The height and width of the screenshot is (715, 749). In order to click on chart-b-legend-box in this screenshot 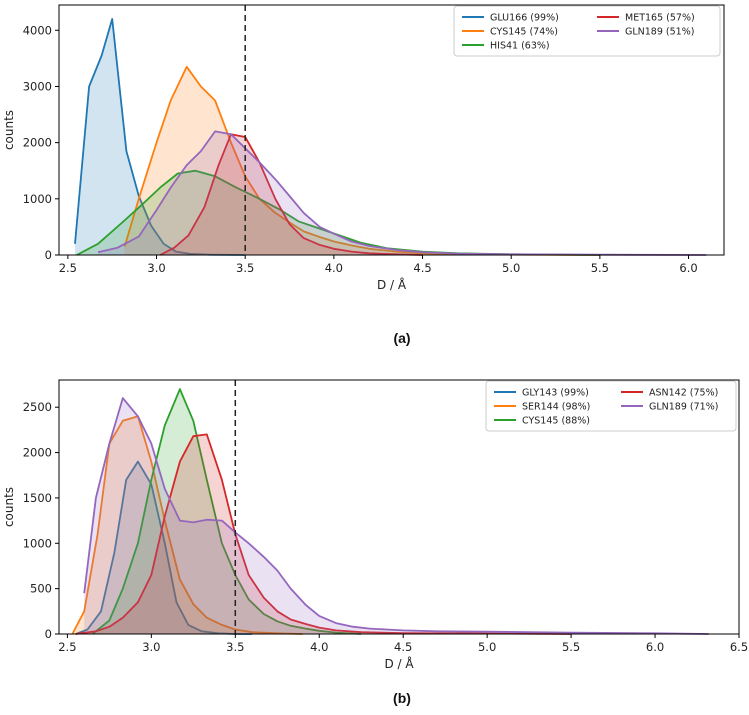, I will do `click(611, 406)`.